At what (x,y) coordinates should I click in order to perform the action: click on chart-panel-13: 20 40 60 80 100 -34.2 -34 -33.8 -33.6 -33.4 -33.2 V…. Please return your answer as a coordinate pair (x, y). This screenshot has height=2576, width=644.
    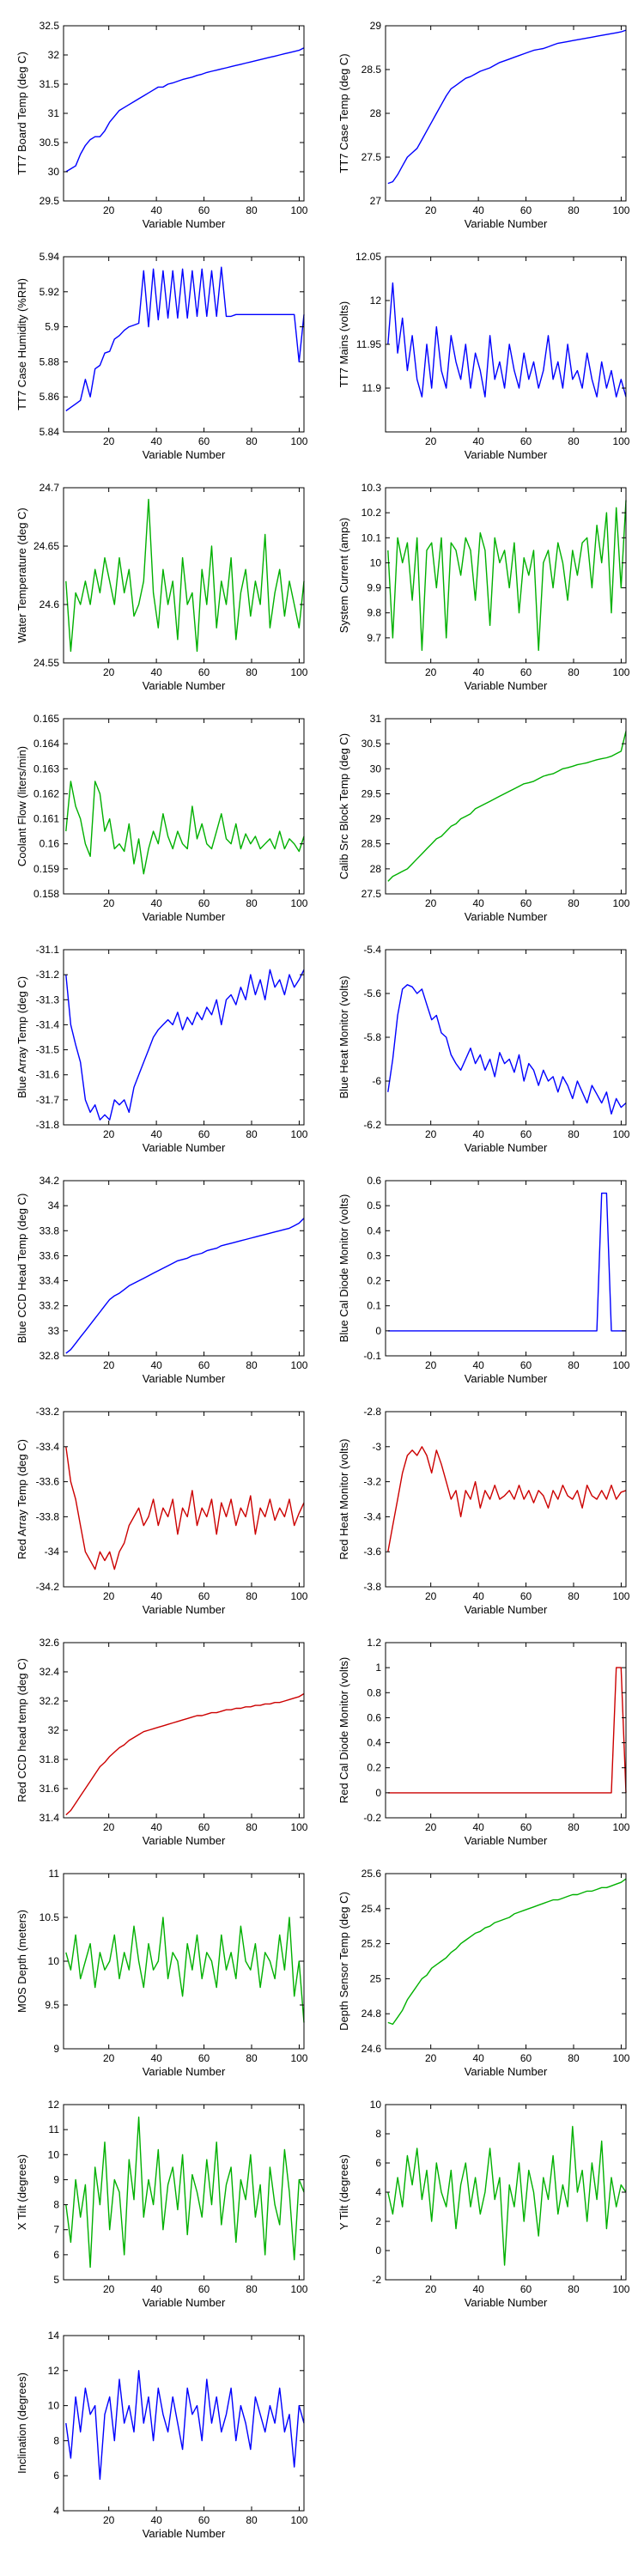
    Looking at the image, I should click on (161, 1511).